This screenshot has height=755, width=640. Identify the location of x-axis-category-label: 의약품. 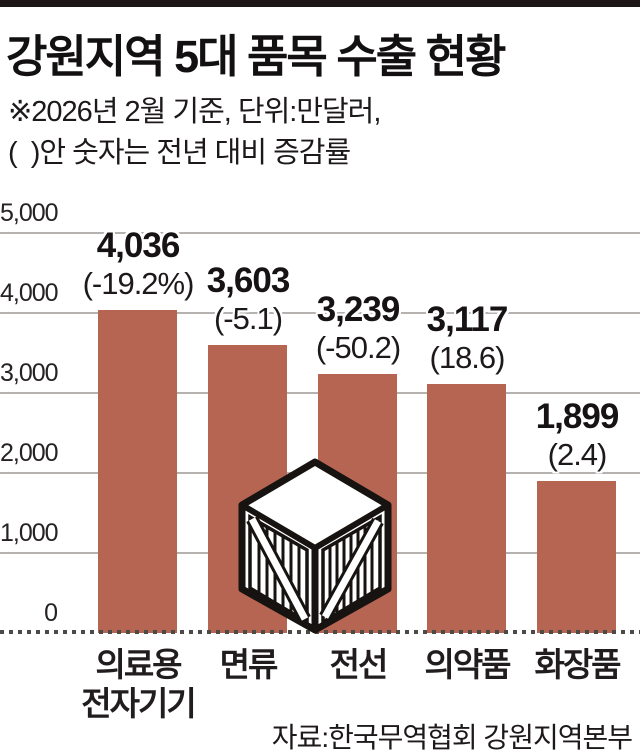
(467, 664).